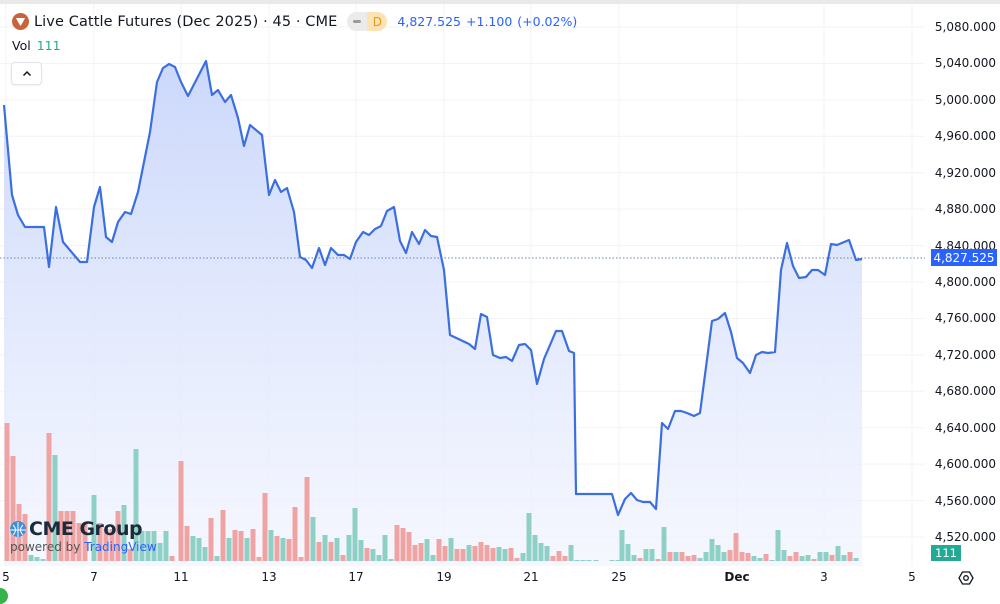 Image resolution: width=1000 pixels, height=604 pixels. I want to click on quote: 4,827.525 +1.100 (+0.02%), so click(489, 21).